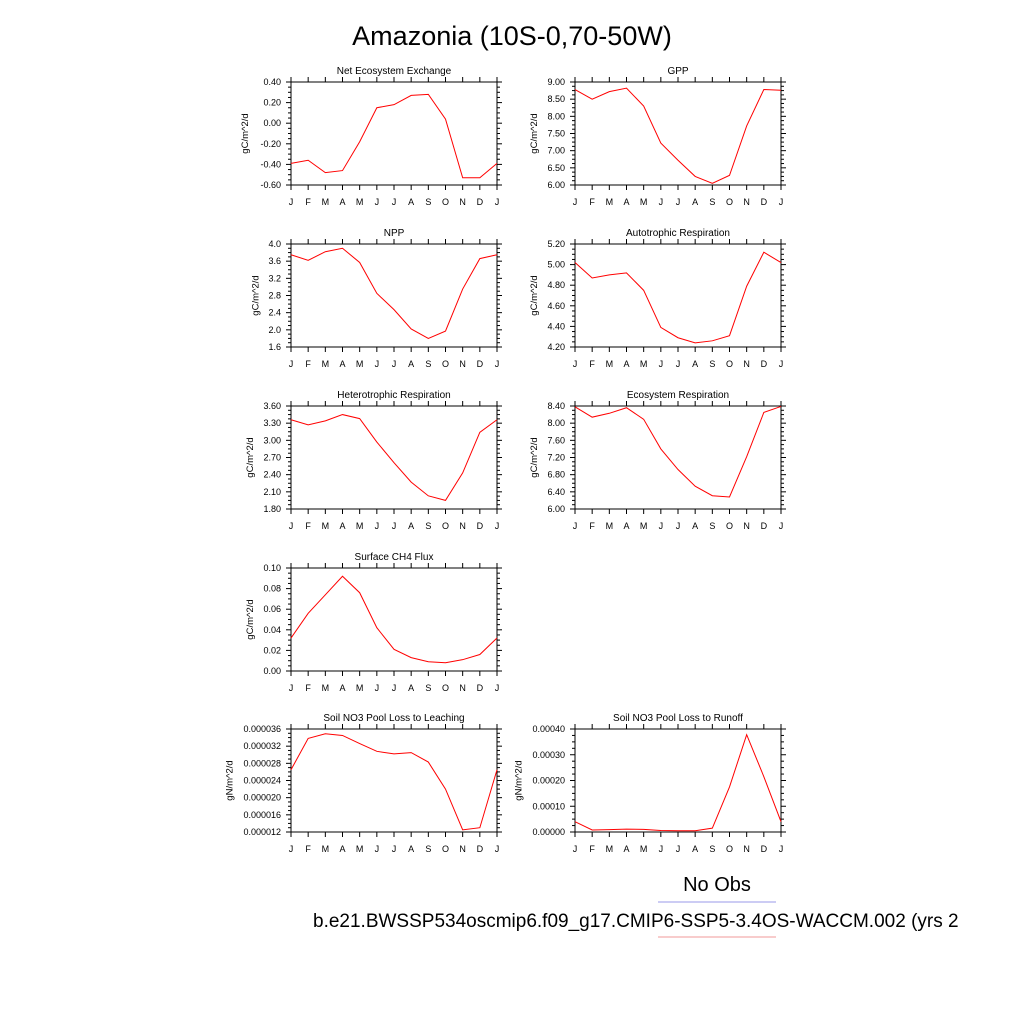 Image resolution: width=1024 pixels, height=1024 pixels. Describe the element at coordinates (746, 849) in the screenshot. I see `x-tick-label: N` at that location.